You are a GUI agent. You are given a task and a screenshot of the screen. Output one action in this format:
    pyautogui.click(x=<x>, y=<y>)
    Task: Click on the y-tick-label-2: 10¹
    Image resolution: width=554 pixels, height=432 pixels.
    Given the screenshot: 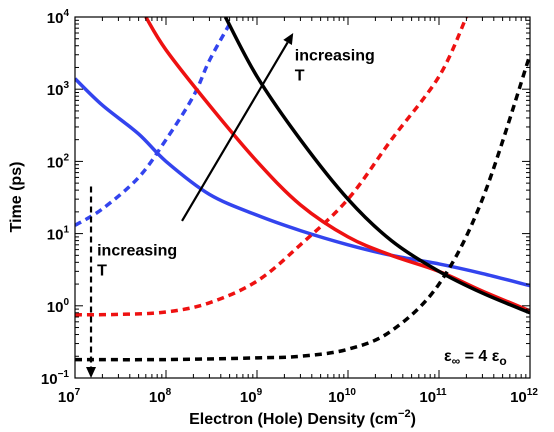 What is the action you would take?
    pyautogui.click(x=58, y=234)
    